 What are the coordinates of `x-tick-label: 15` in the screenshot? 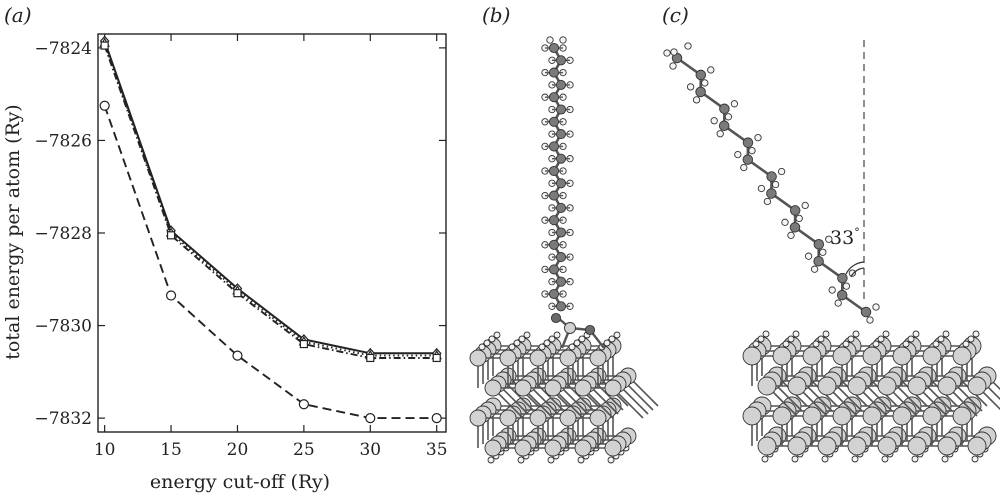 It's located at (171, 450).